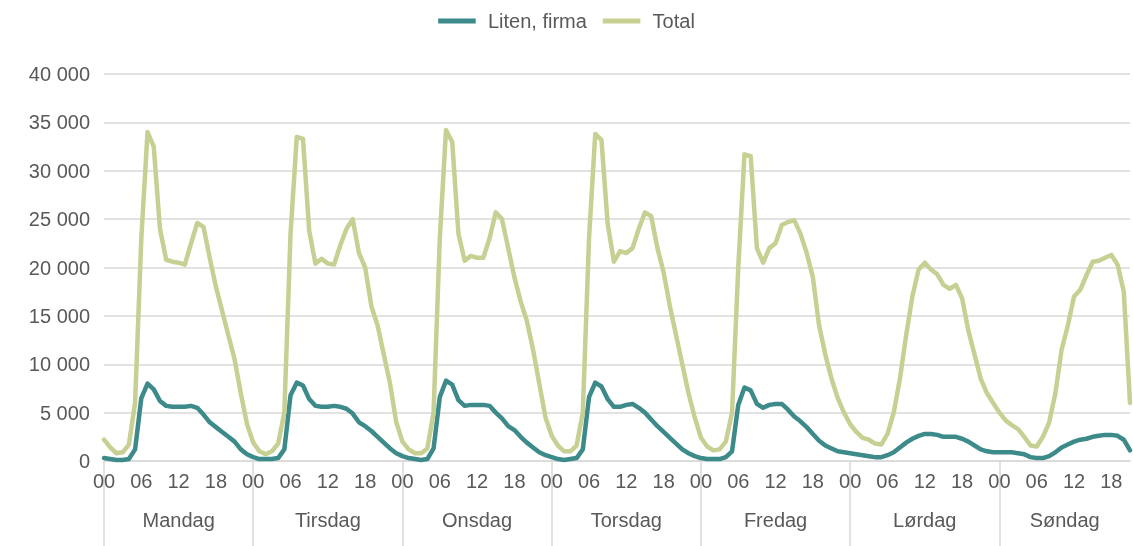 This screenshot has width=1133, height=546. What do you see at coordinates (925, 520) in the screenshot?
I see `text: Lørdag` at bounding box center [925, 520].